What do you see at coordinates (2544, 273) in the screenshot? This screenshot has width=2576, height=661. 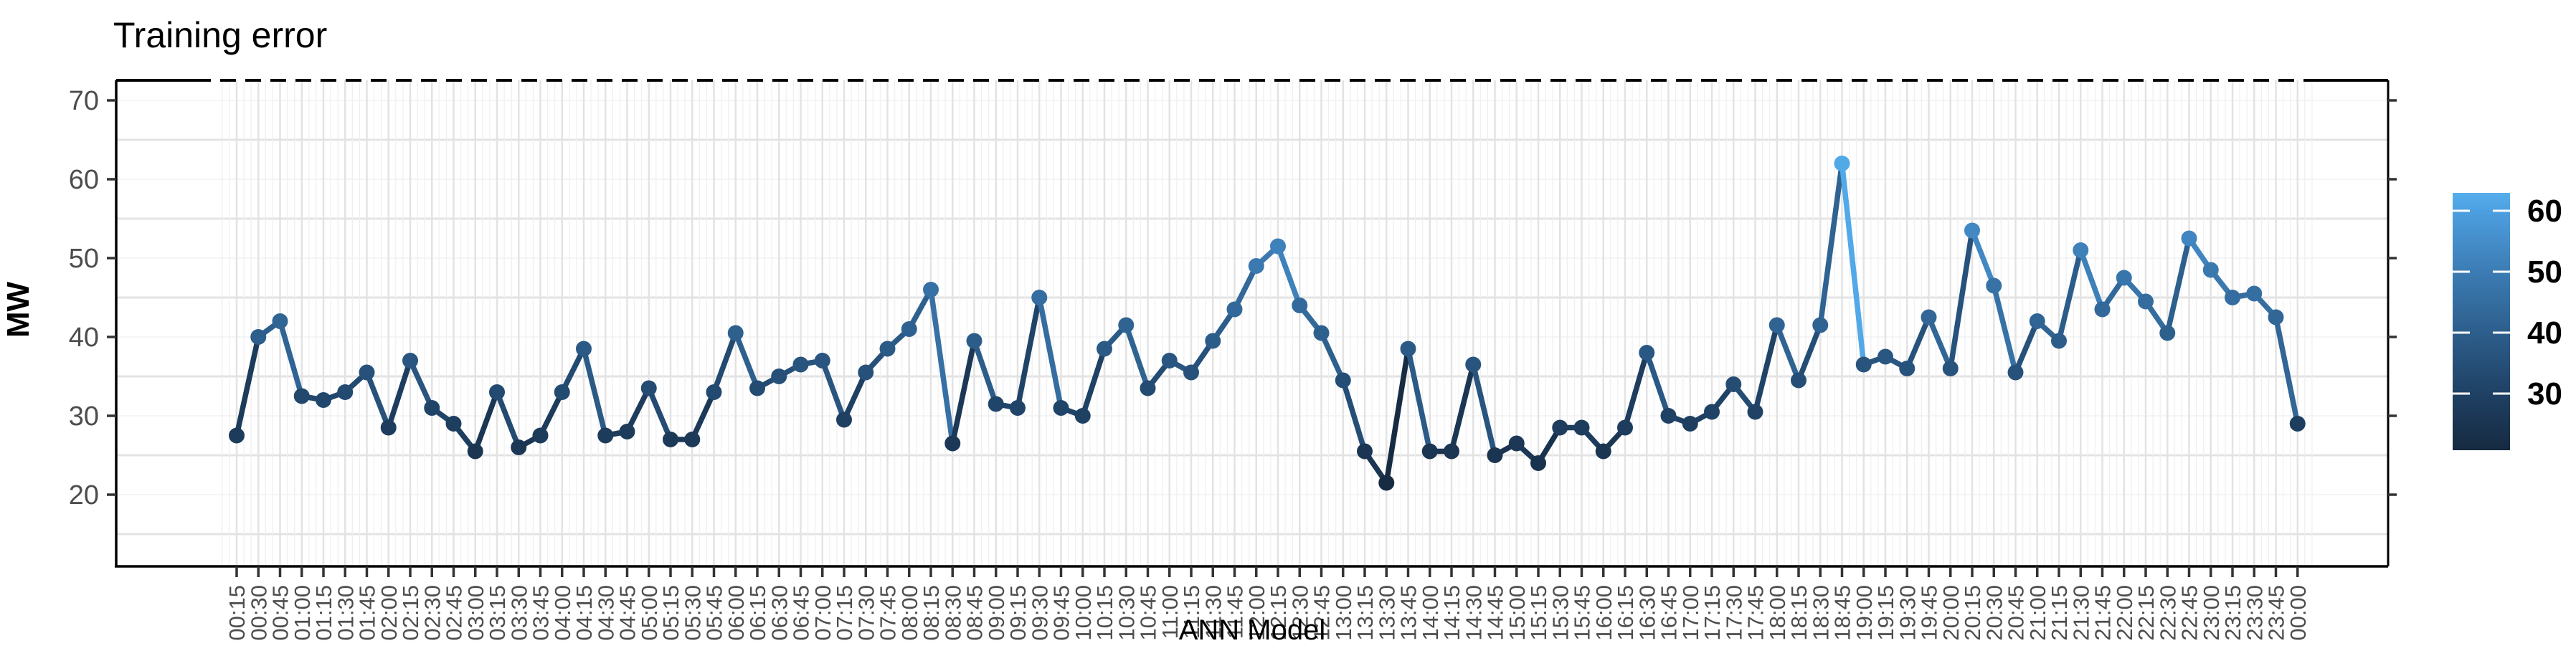 I see `legend-tick-label: 50` at bounding box center [2544, 273].